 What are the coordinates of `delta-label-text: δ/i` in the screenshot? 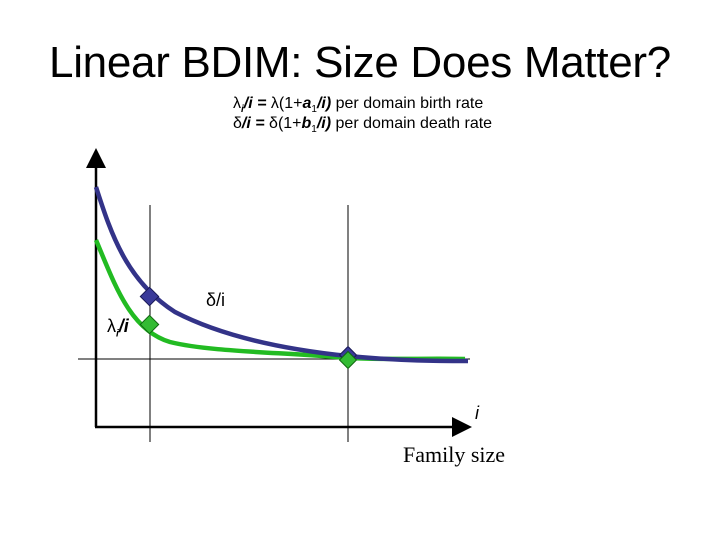 It's located at (216, 300).